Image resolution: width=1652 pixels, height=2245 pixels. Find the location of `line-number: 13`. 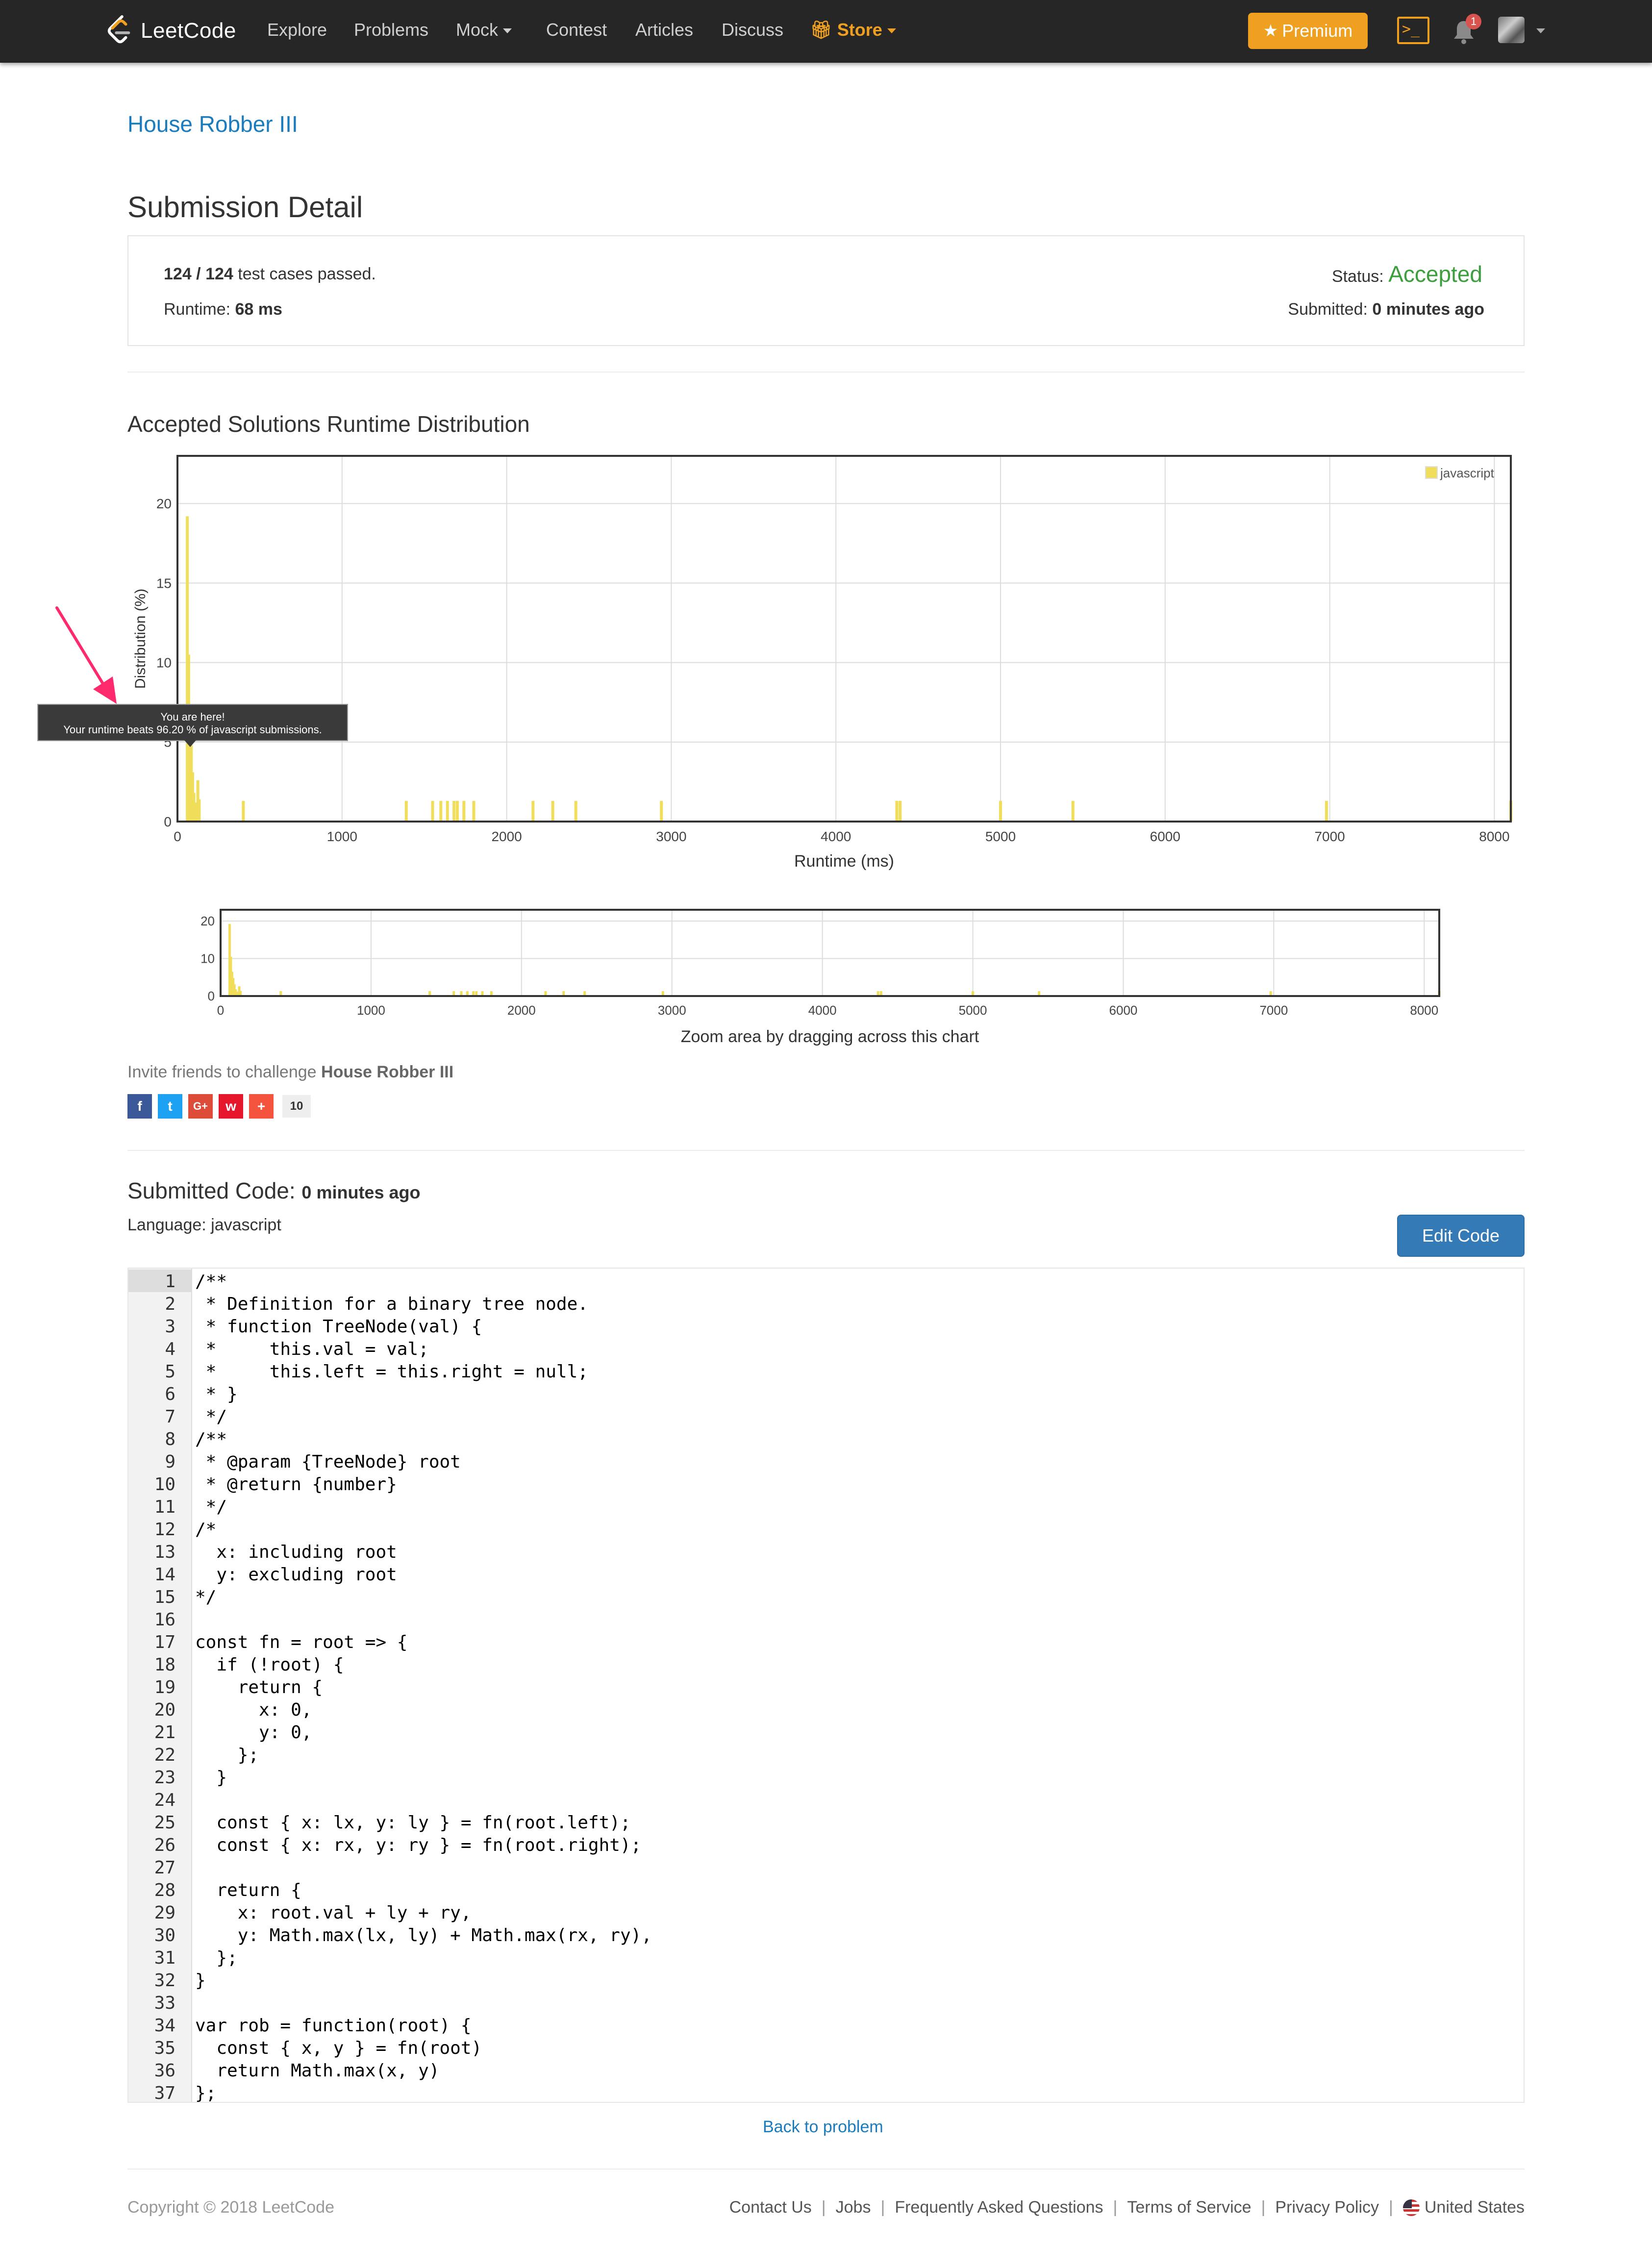

line-number: 13 is located at coordinates (165, 1552).